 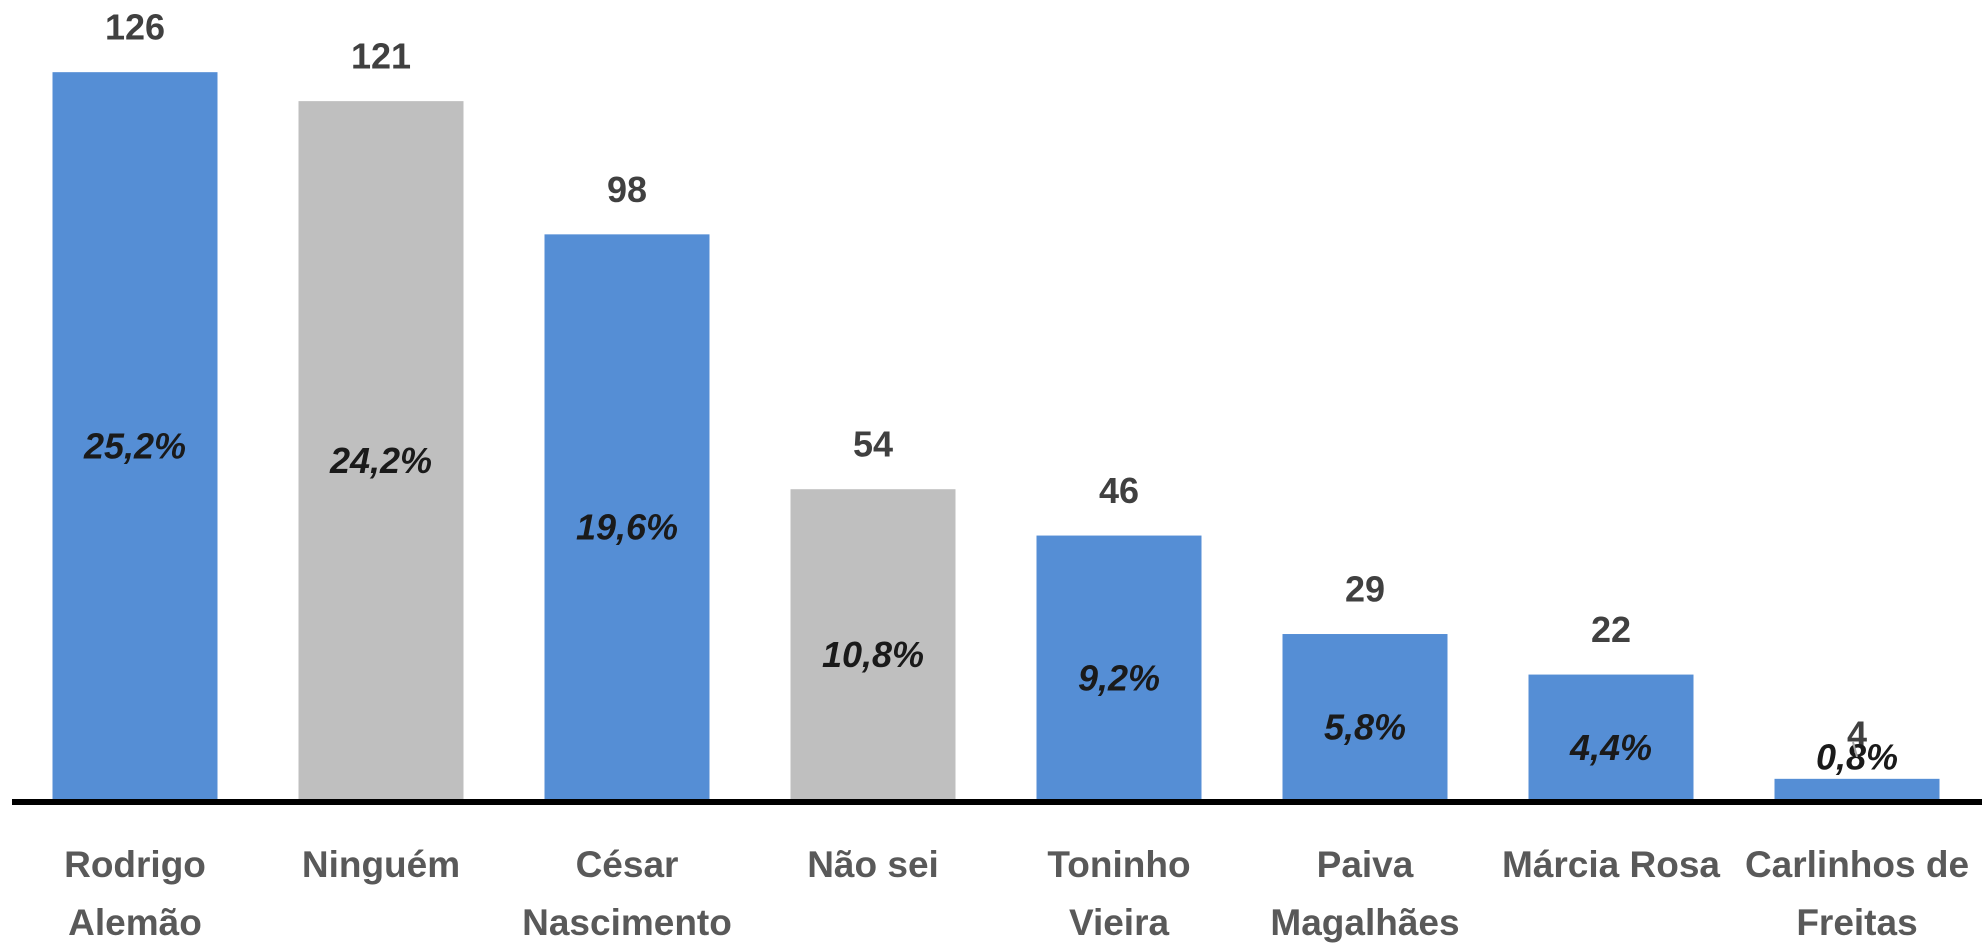 I want to click on share-label: 10,8%, so click(x=873, y=654).